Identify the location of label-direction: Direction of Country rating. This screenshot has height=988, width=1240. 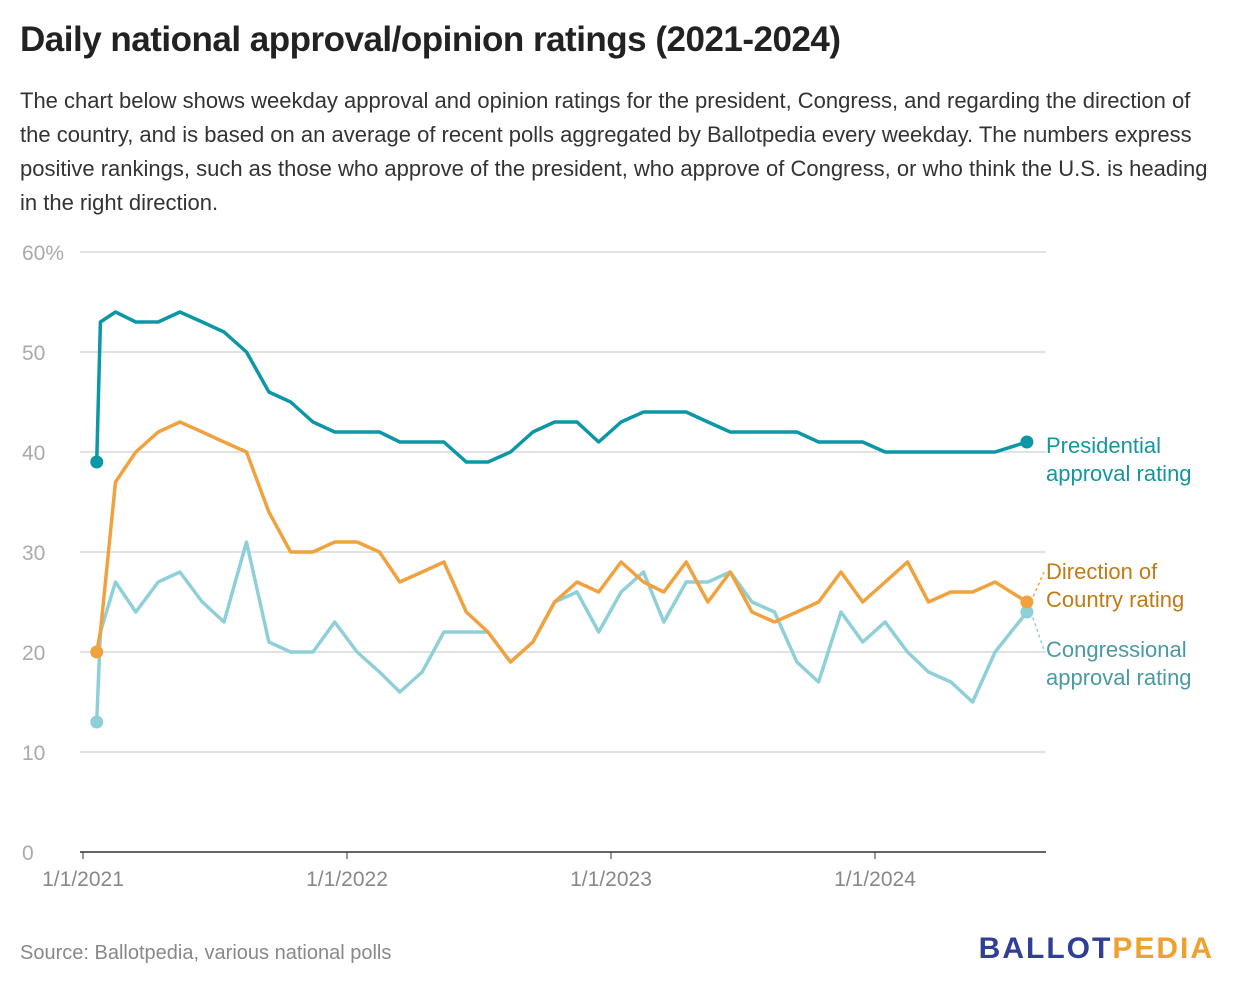
(1115, 585).